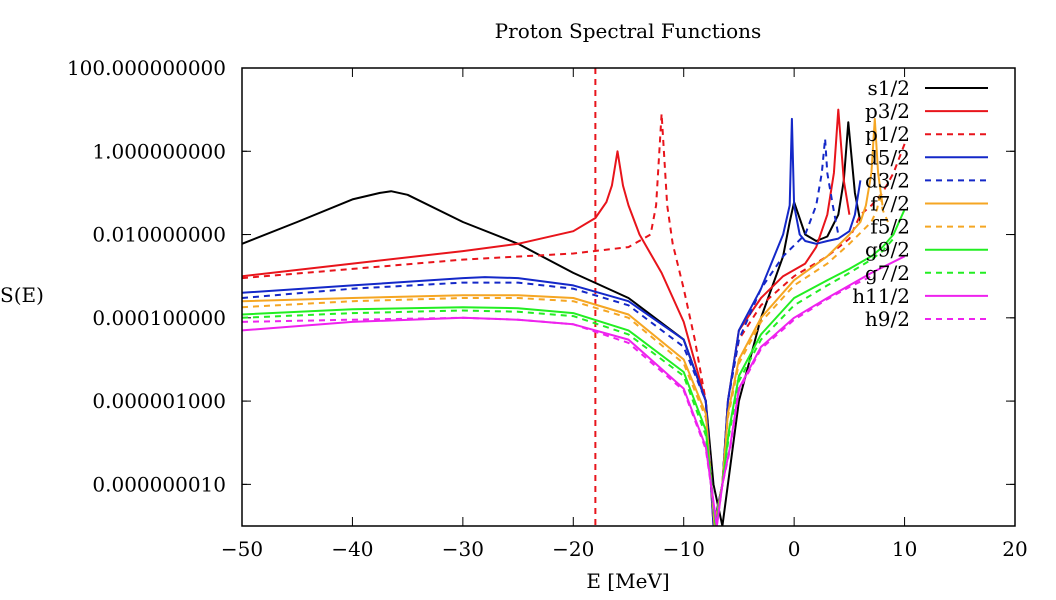 The height and width of the screenshot is (600, 1056). Describe the element at coordinates (887, 319) in the screenshot. I see `legend-label: h9/2` at that location.